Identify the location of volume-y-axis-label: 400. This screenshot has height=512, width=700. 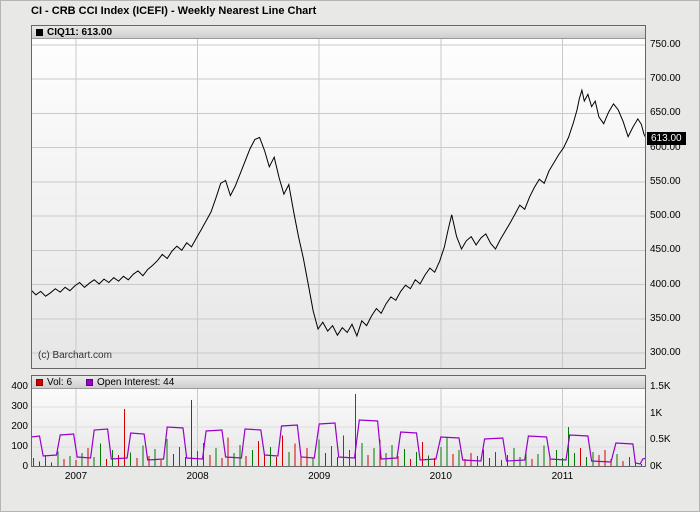
(19, 386).